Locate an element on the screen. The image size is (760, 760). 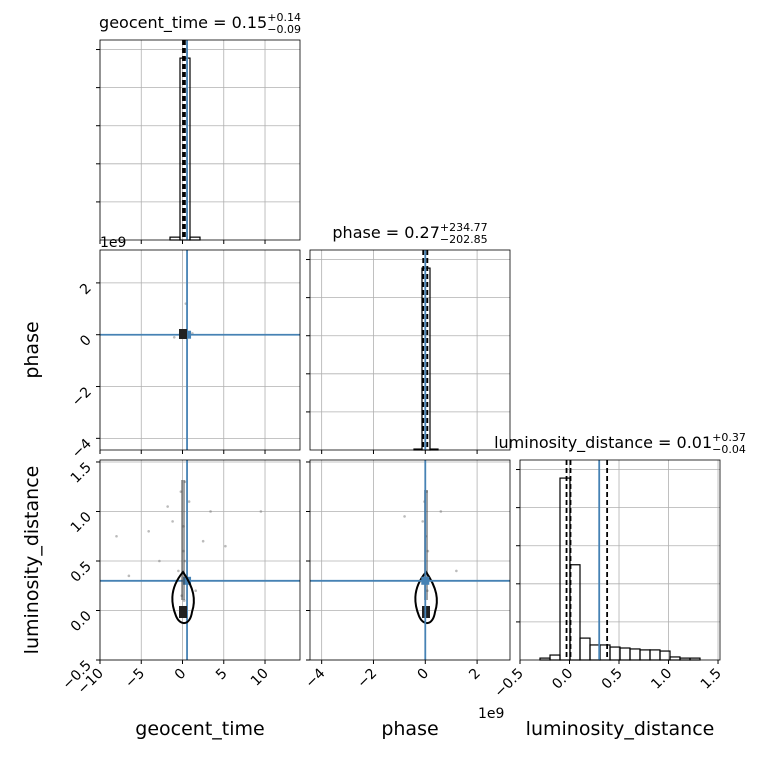
panel-title: phase = 0.27+234.77 −202.85 is located at coordinates (409, 233).